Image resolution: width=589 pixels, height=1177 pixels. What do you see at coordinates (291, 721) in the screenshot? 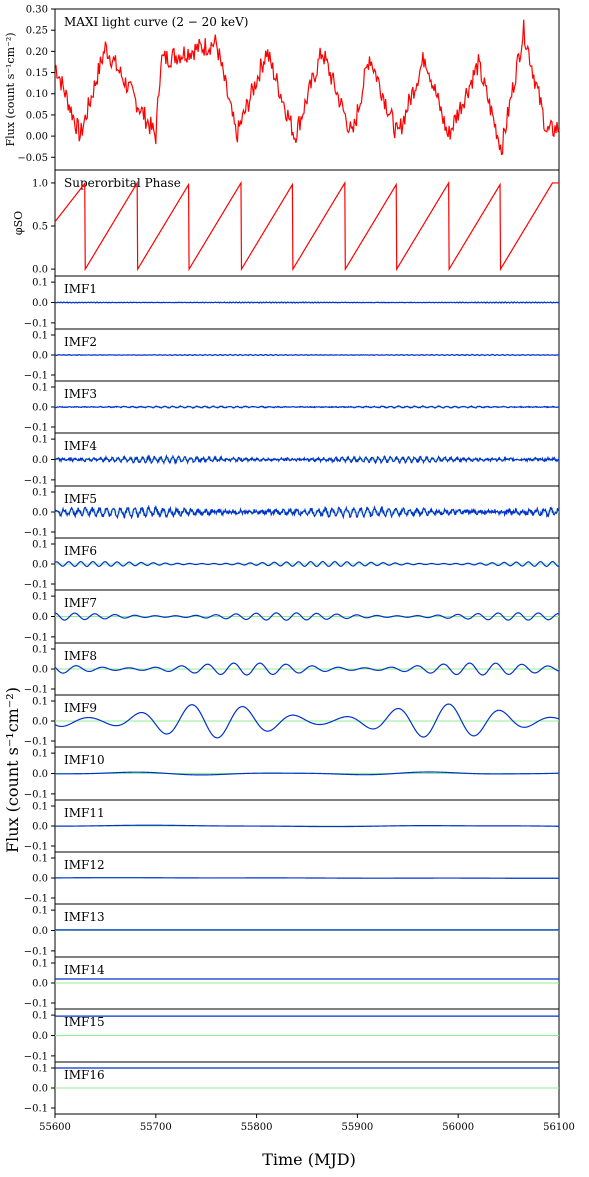
I see `panel-imf9: −0.1 0.0 0.1 IMF9` at bounding box center [291, 721].